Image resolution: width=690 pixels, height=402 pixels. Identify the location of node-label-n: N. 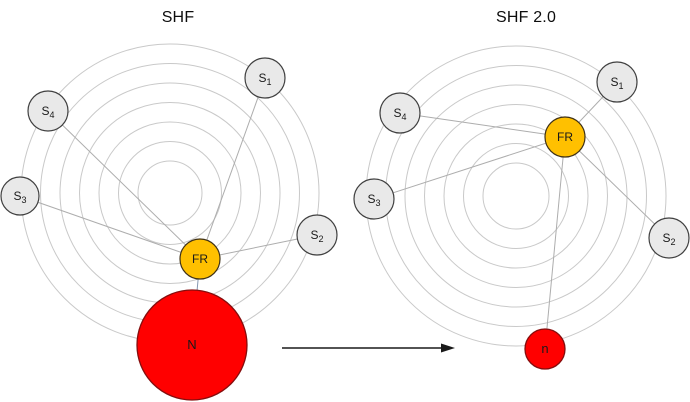
(191, 344).